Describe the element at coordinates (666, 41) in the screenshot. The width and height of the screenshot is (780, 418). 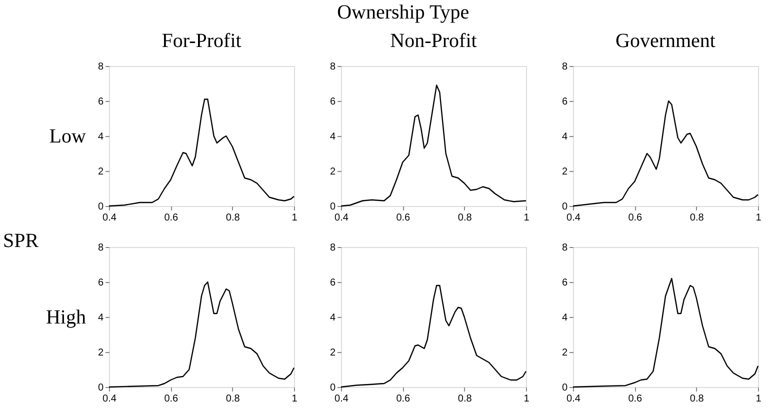
I see `chart-title: Government` at that location.